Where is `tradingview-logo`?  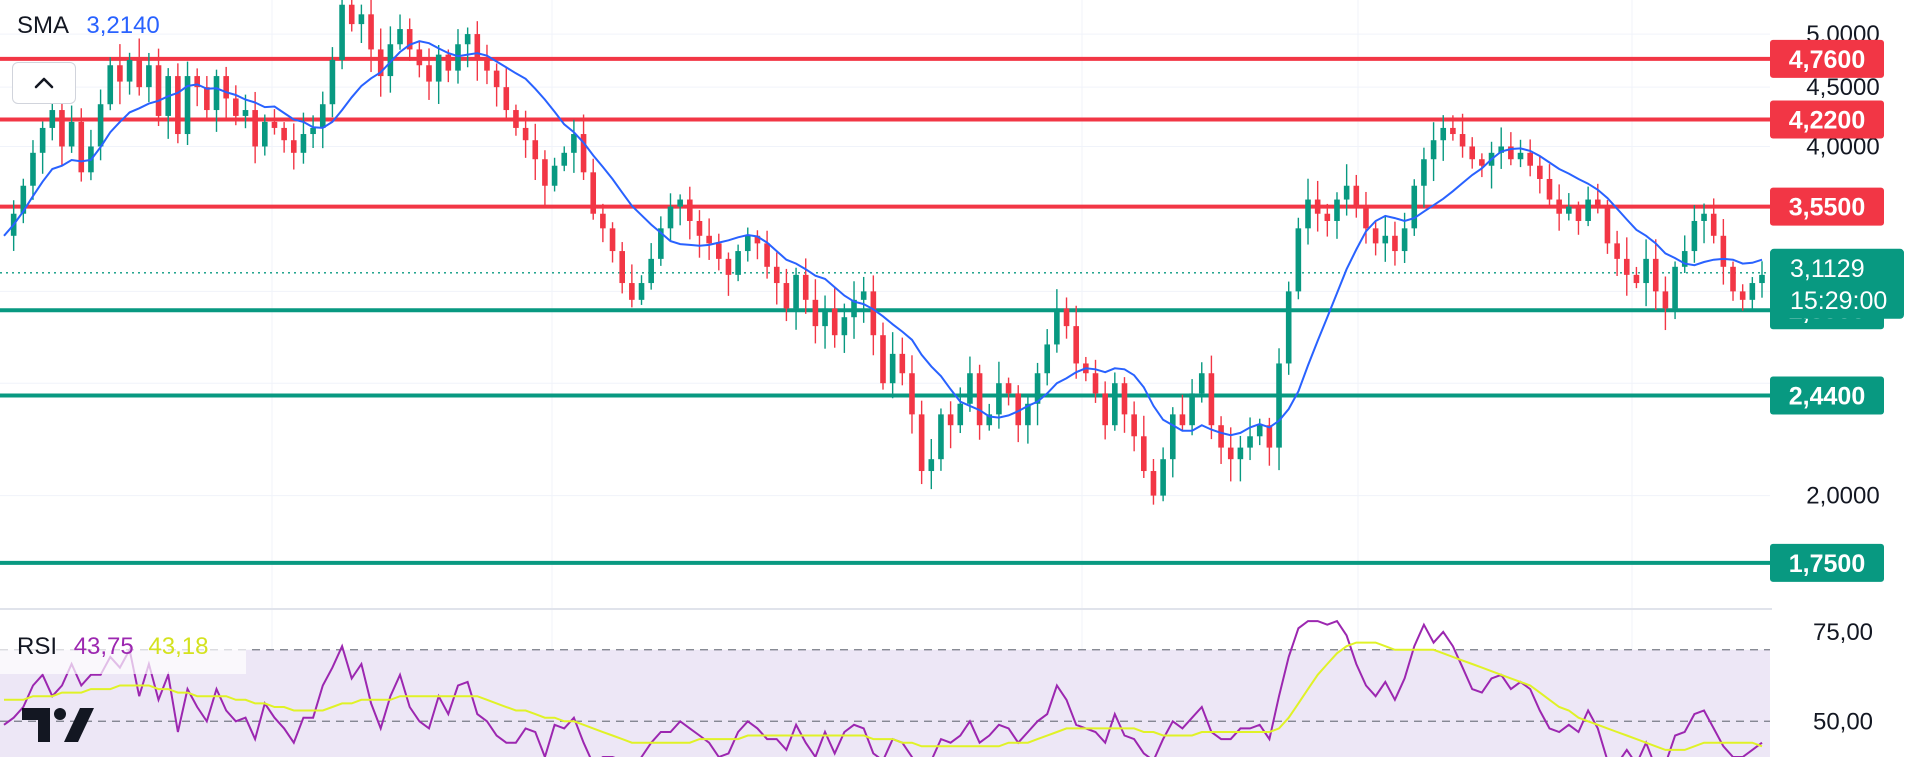 tradingview-logo is located at coordinates (58, 727).